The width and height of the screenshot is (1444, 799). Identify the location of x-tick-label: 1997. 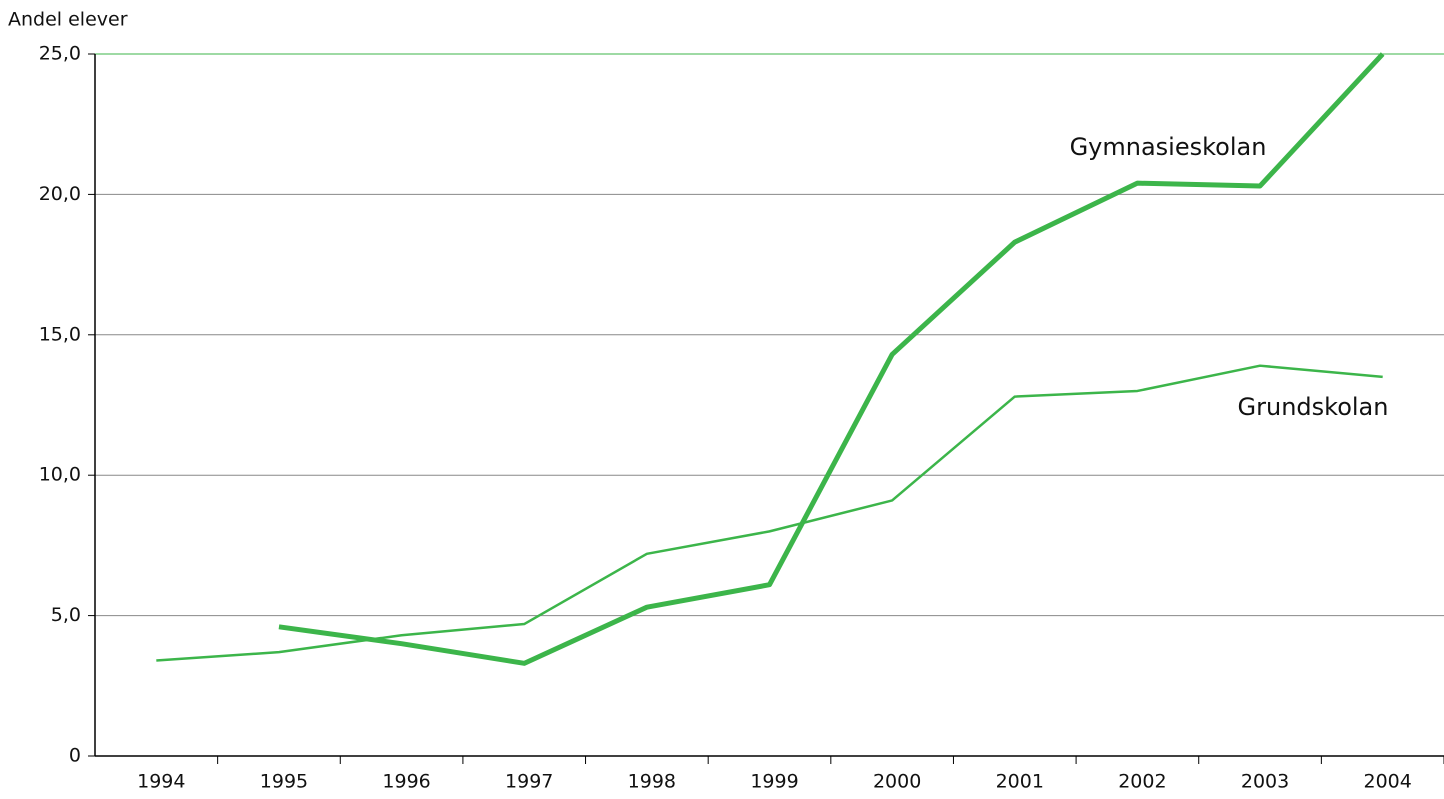
(529, 782).